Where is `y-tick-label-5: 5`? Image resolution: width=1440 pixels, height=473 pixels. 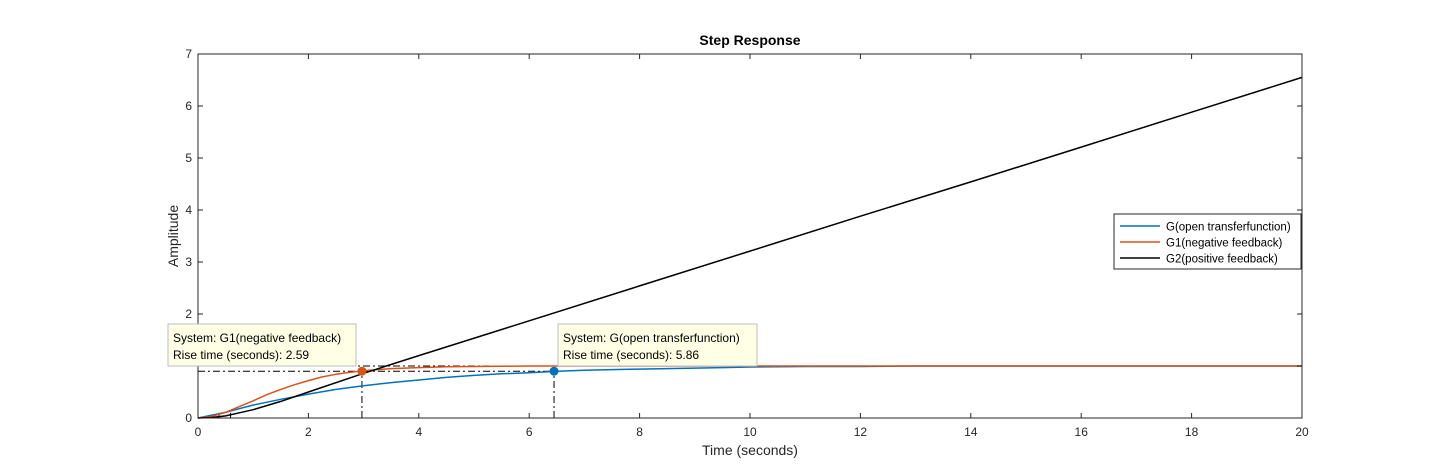
y-tick-label-5: 5 is located at coordinates (188, 158).